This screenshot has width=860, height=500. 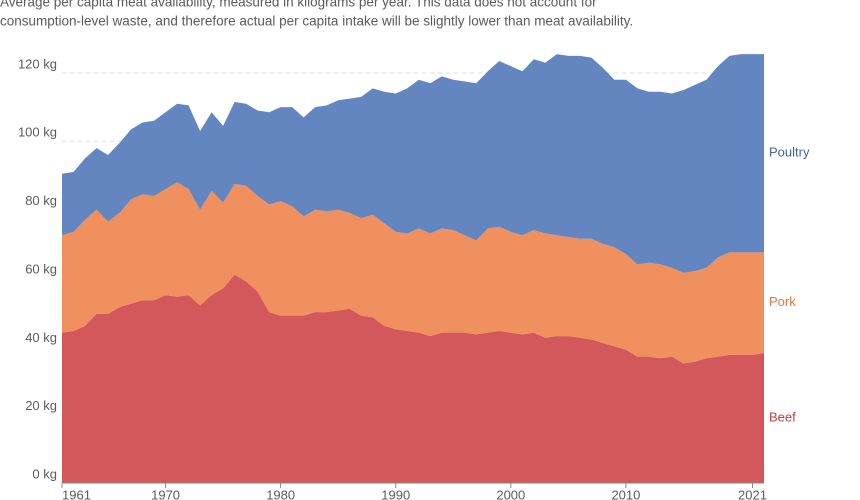 I want to click on y-tick-label: 80 kg, so click(x=41, y=200).